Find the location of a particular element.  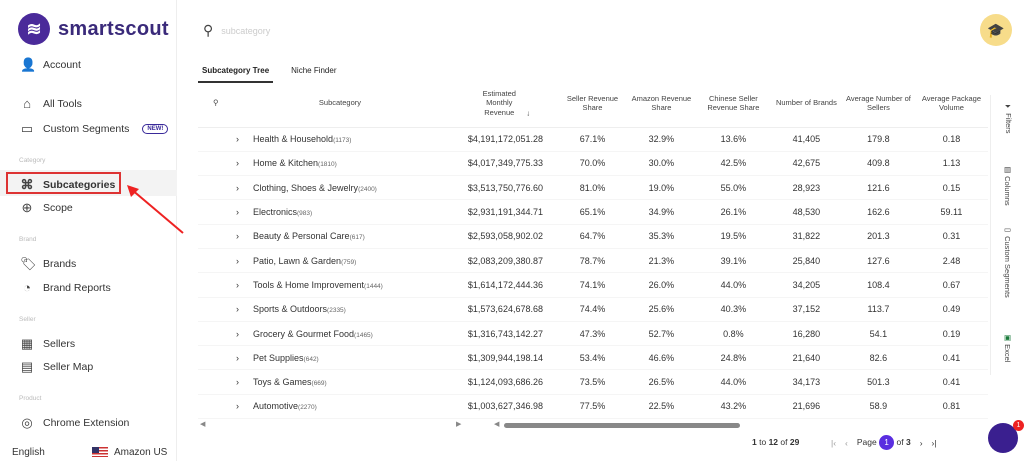

tab-niche-finder: Niche Finder is located at coordinates (314, 70).